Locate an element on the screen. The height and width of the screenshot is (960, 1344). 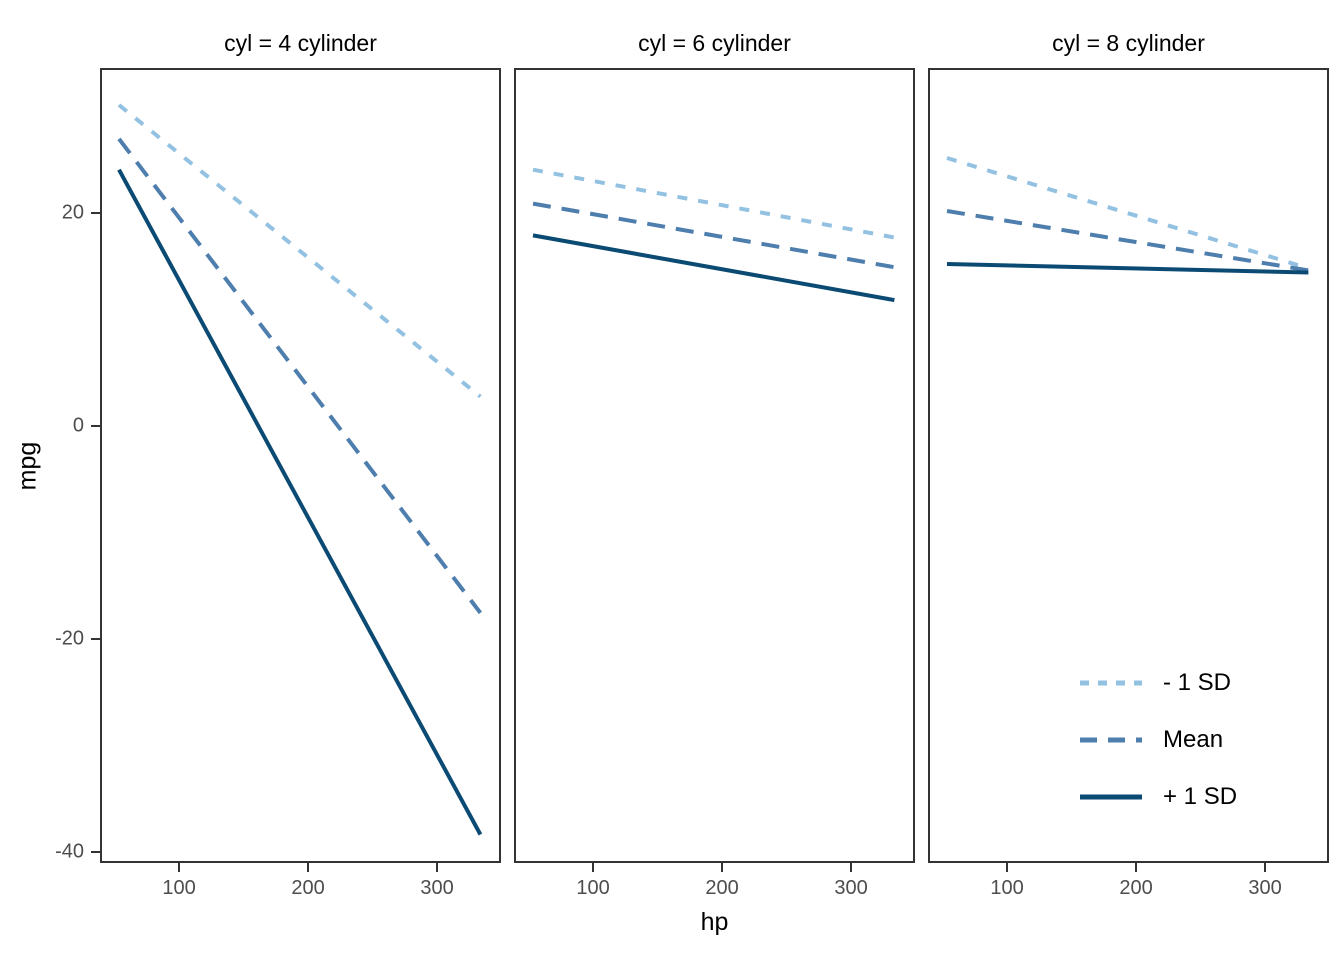
y-axis-title: mpg is located at coordinates (27, 465).